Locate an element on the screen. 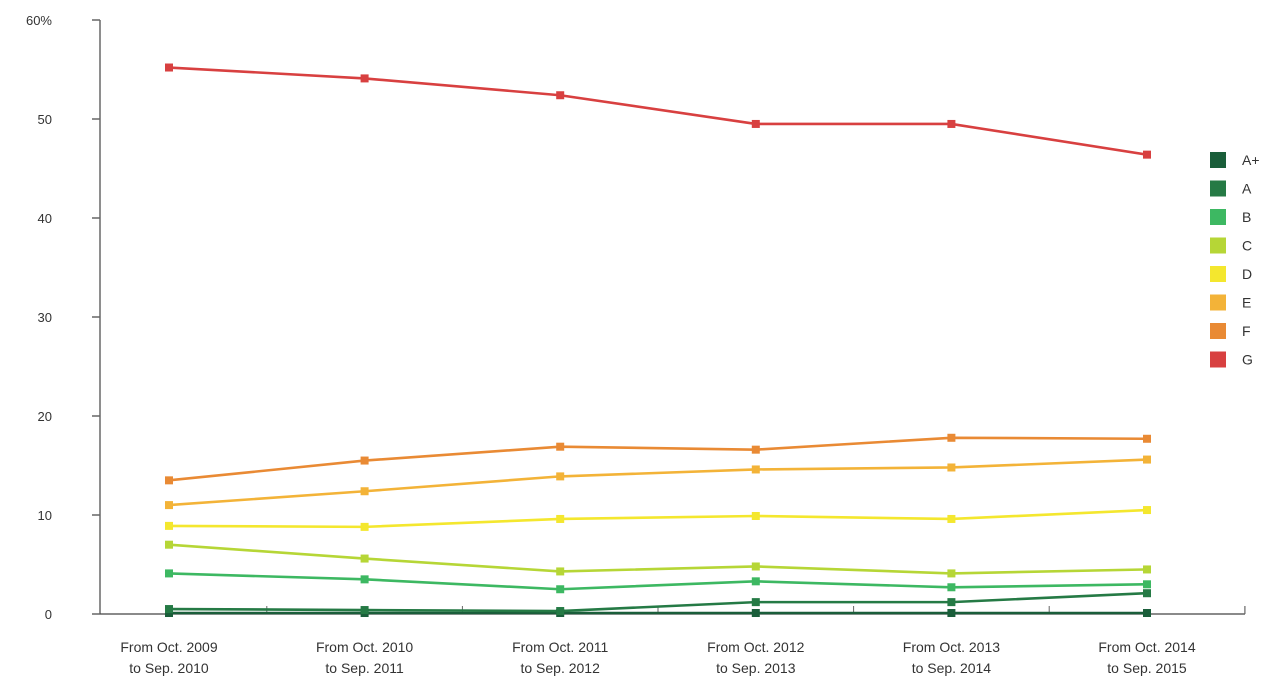  y-tick-label: 50 is located at coordinates (45, 119).